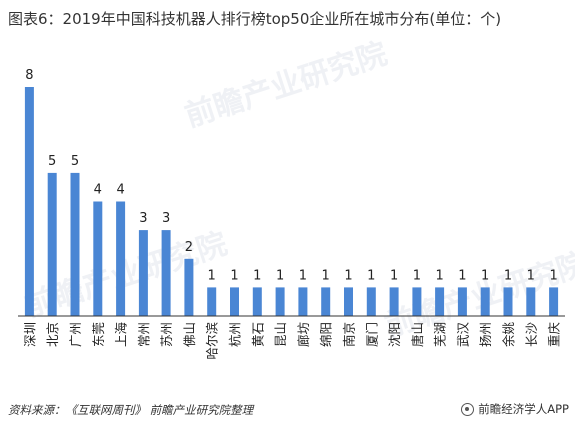 Image resolution: width=575 pixels, height=431 pixels. I want to click on category-label-7: 佛山, so click(189, 334).